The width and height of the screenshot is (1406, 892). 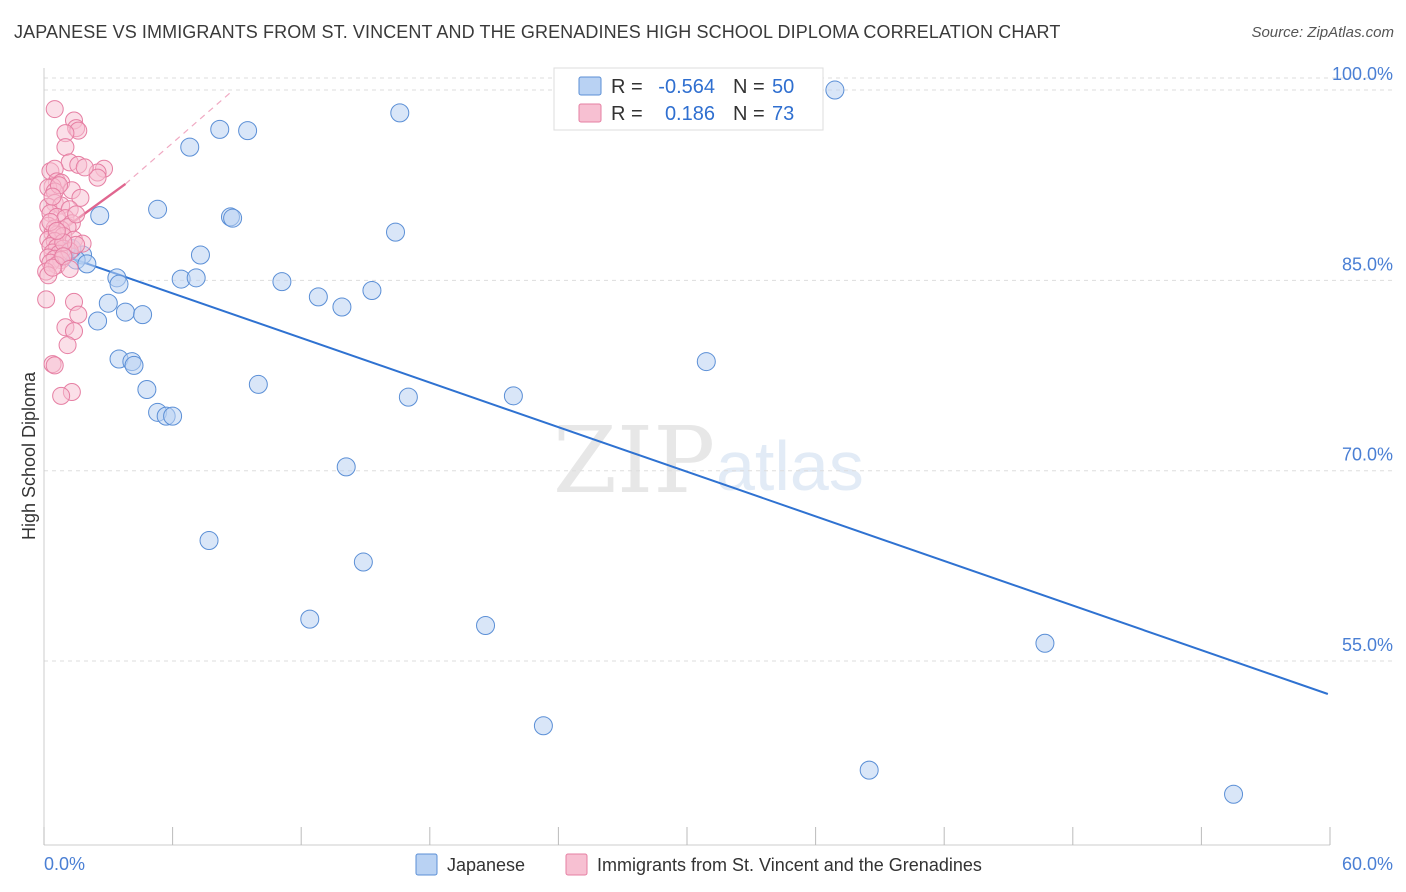 What do you see at coordinates (29, 455) in the screenshot?
I see `y-axis-label: High School Diploma` at bounding box center [29, 455].